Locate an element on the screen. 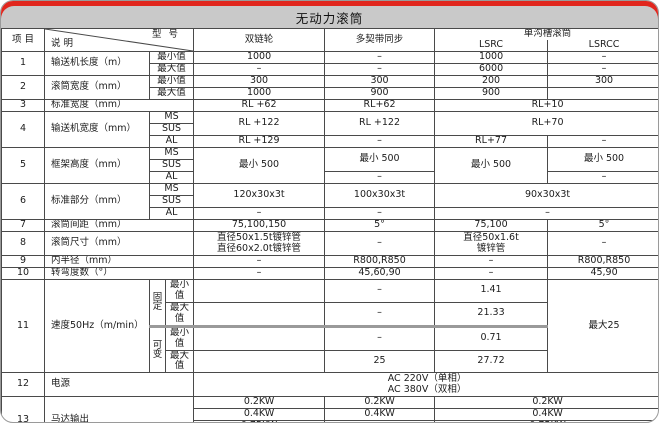 This screenshot has height=423, width=659. item-number-cell: 4 is located at coordinates (23, 129).